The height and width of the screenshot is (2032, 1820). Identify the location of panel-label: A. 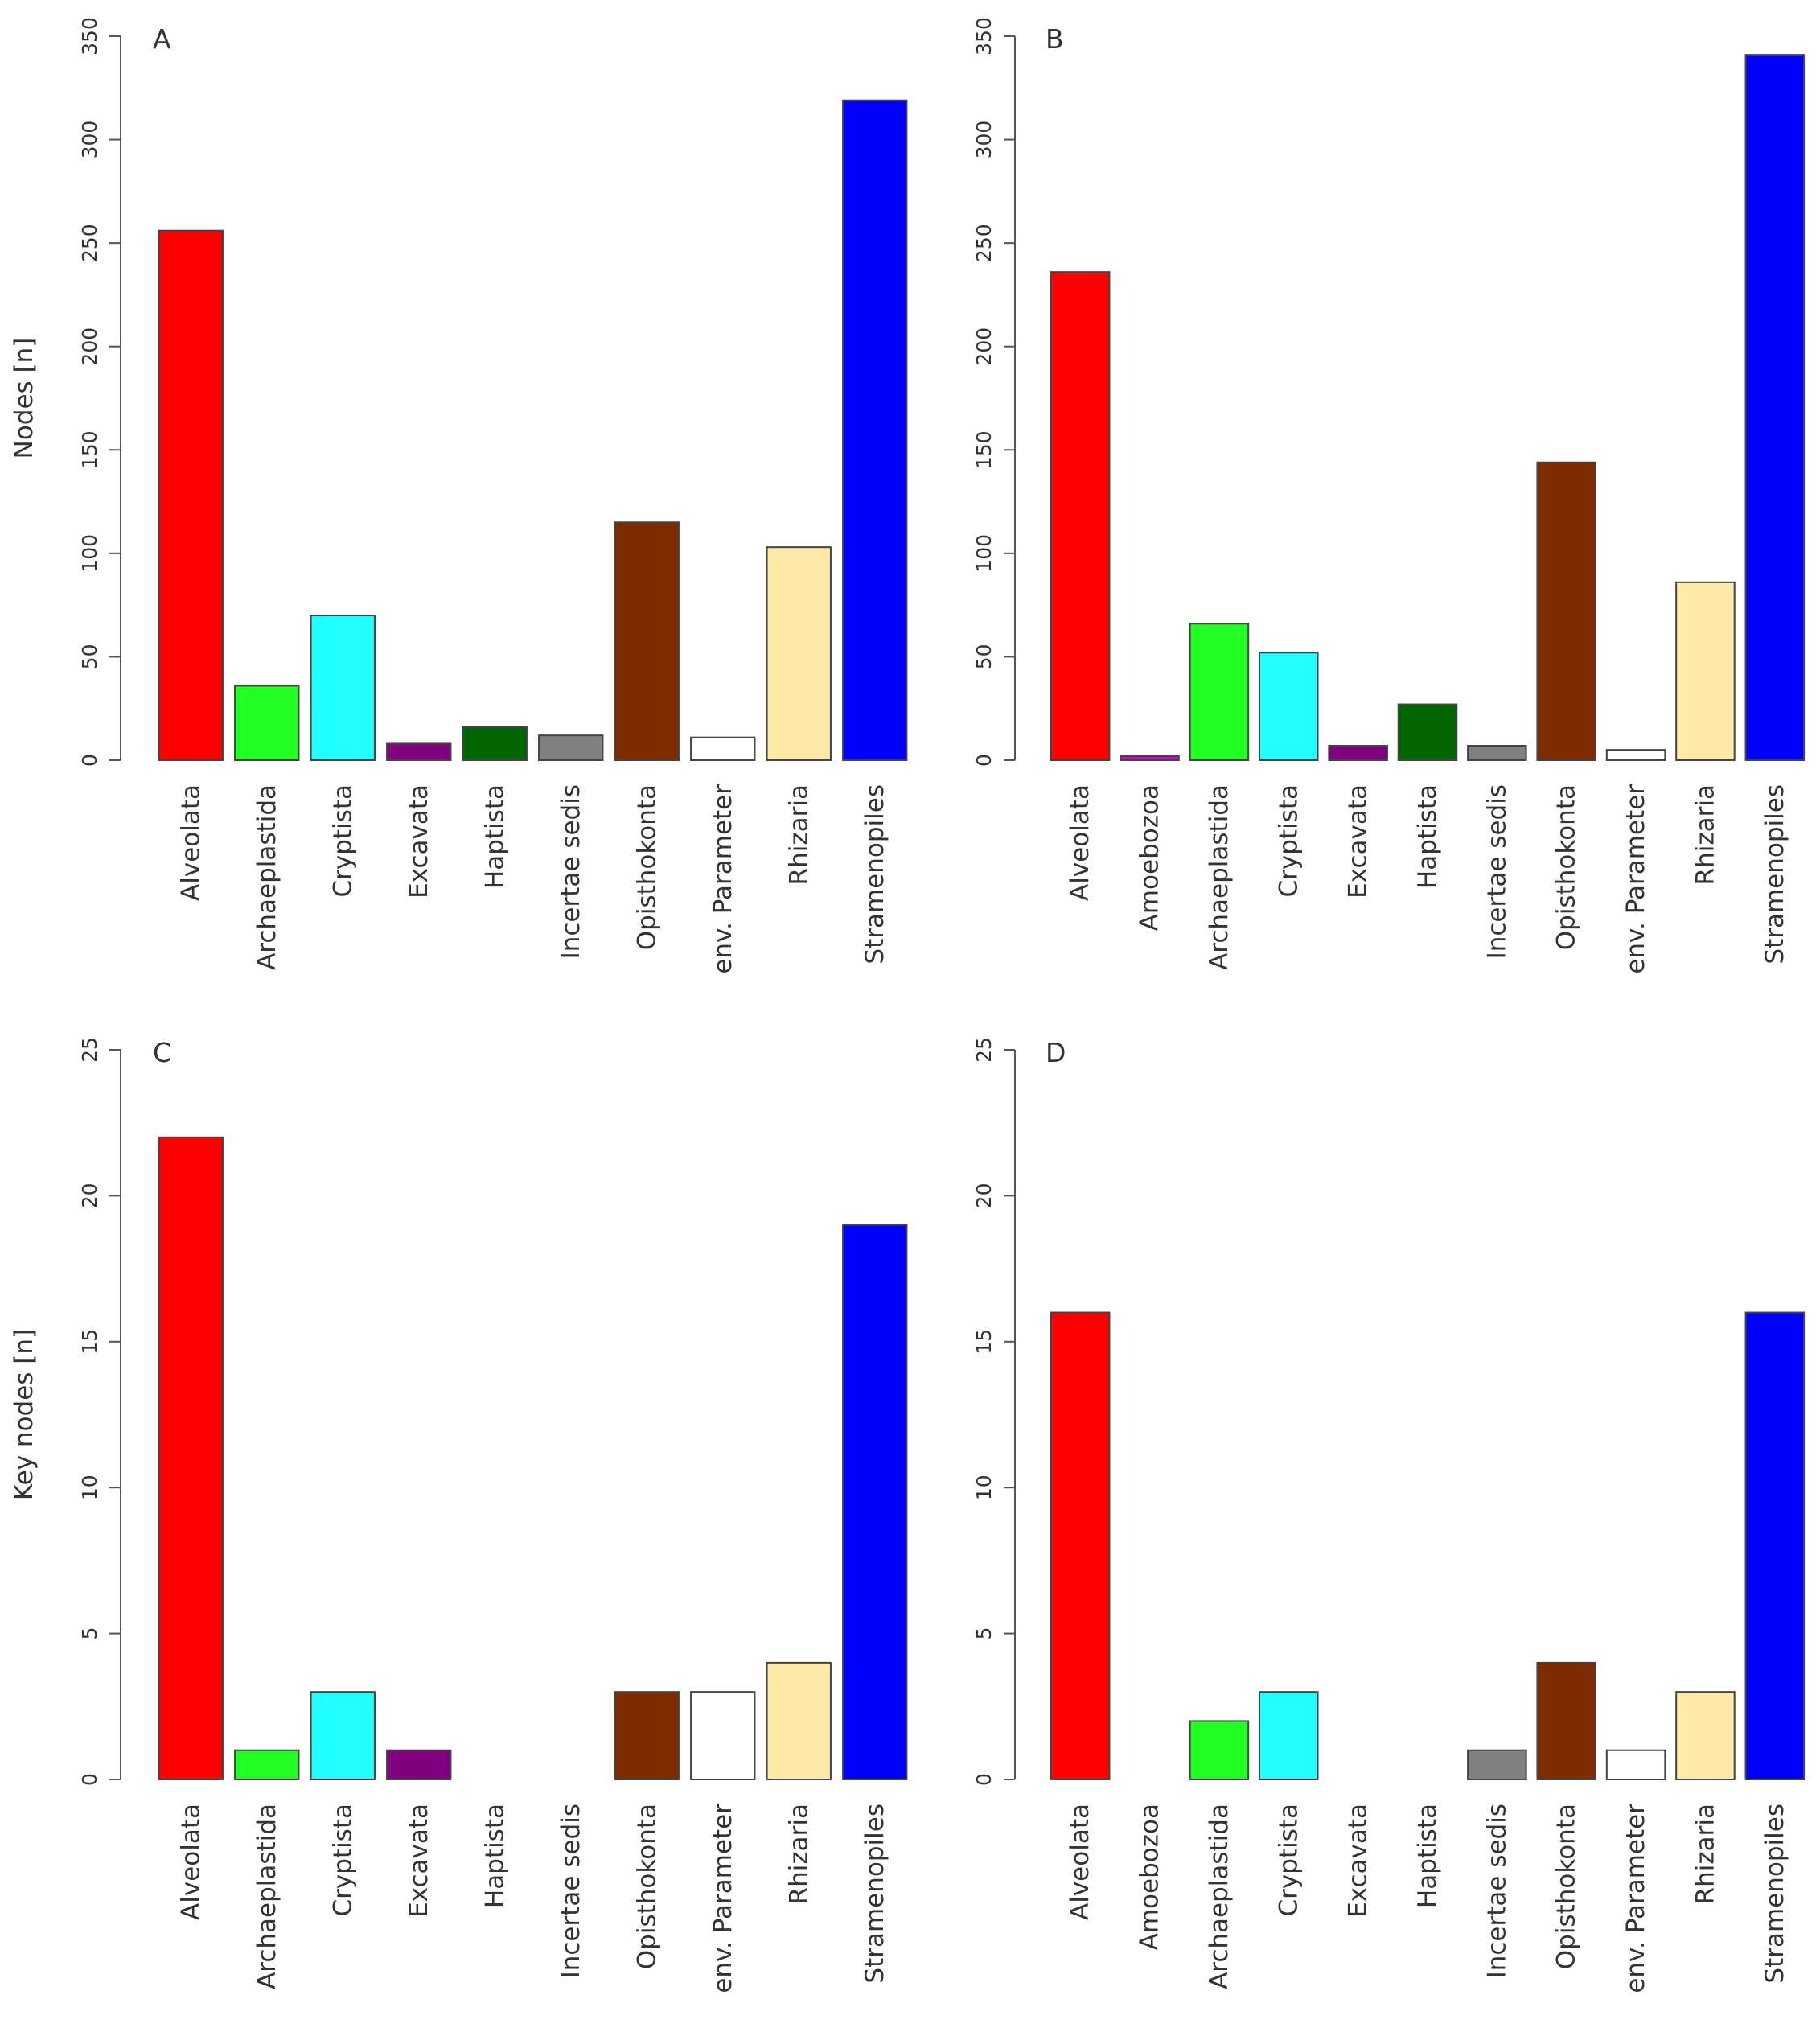
(162, 39).